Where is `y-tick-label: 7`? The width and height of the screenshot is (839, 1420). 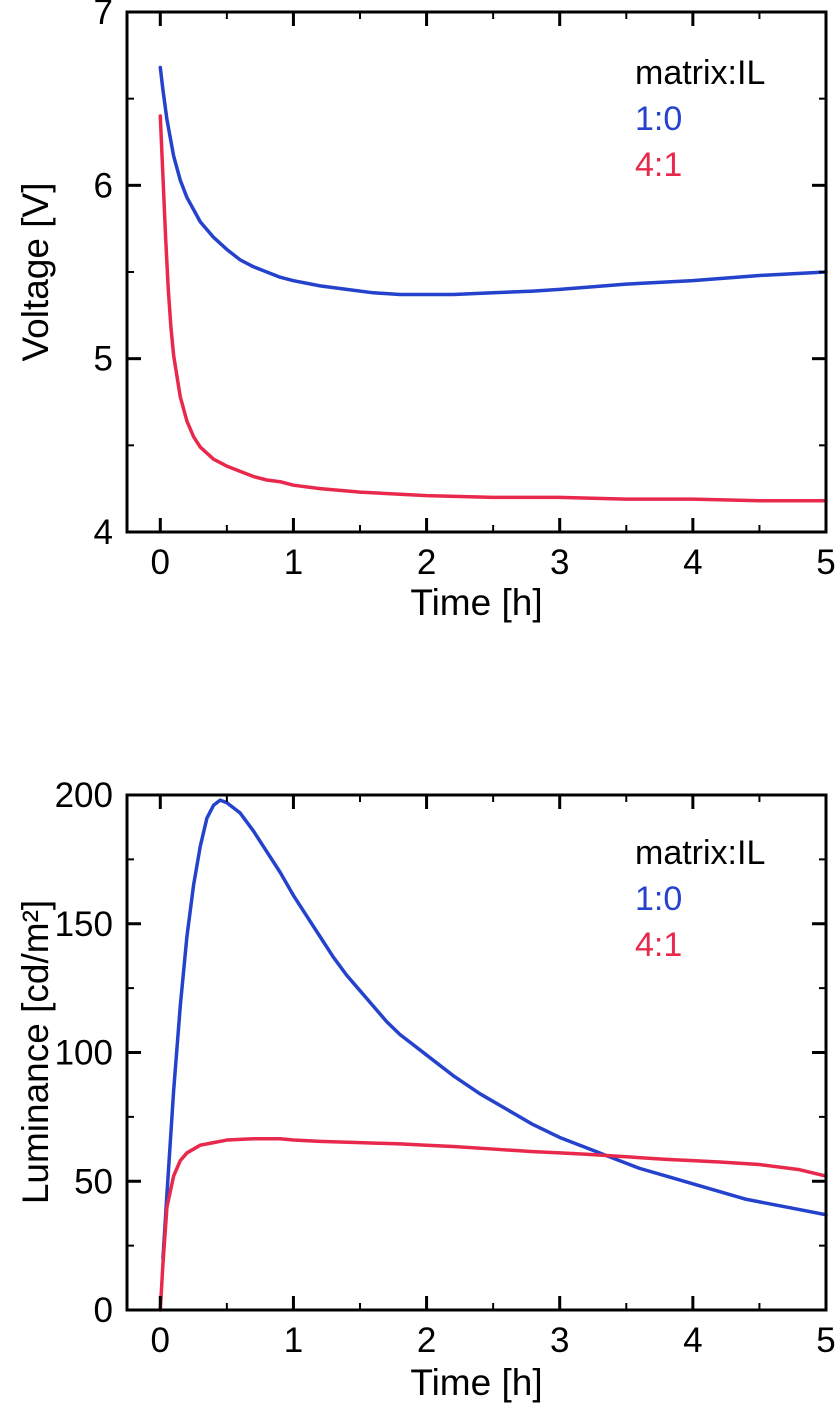 y-tick-label: 7 is located at coordinates (103, 16).